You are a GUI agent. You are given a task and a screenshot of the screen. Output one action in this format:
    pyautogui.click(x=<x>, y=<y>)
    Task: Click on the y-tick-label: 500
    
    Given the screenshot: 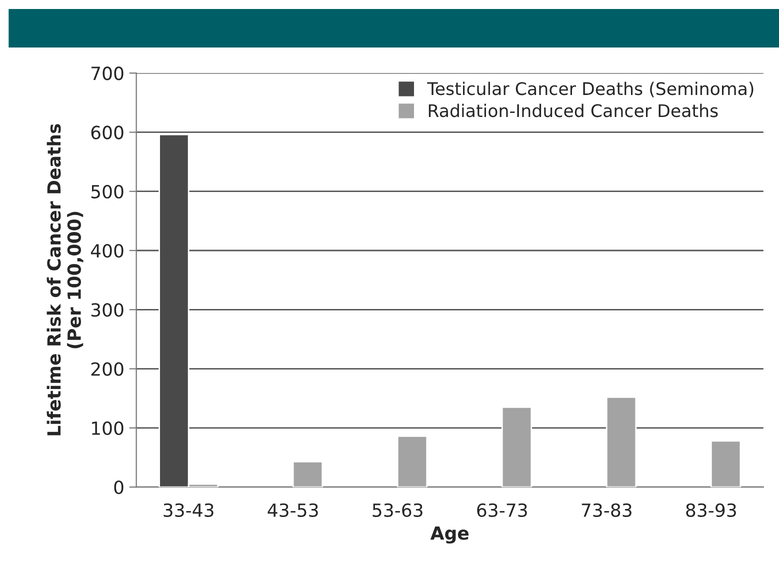 What is the action you would take?
    pyautogui.click(x=107, y=191)
    